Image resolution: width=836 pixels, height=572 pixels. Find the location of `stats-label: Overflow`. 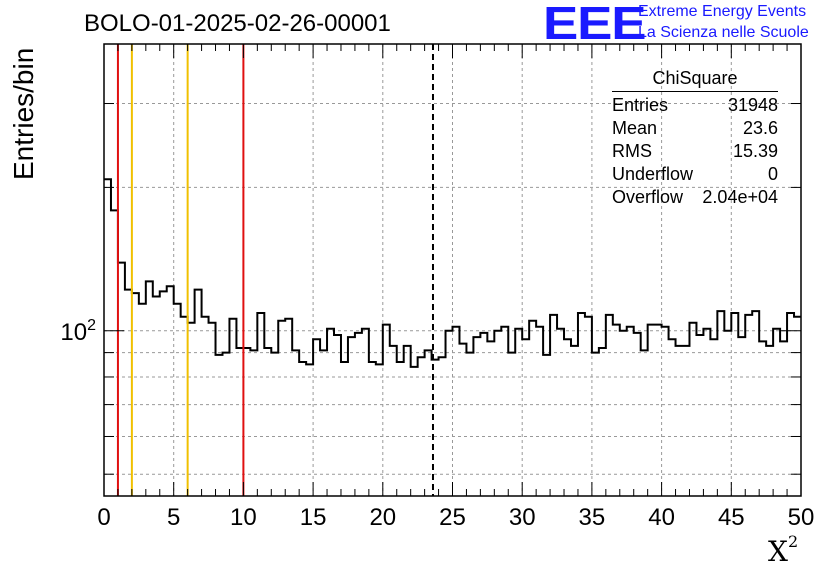

stats-label: Overflow is located at coordinates (648, 197).